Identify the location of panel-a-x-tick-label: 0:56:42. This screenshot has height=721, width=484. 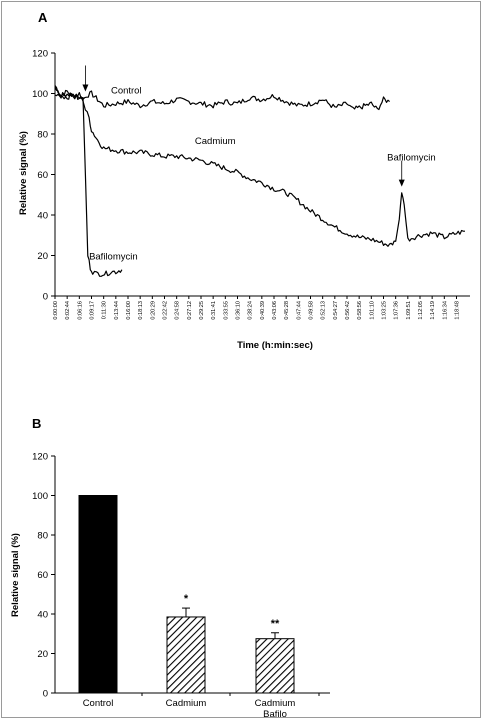
(348, 310).